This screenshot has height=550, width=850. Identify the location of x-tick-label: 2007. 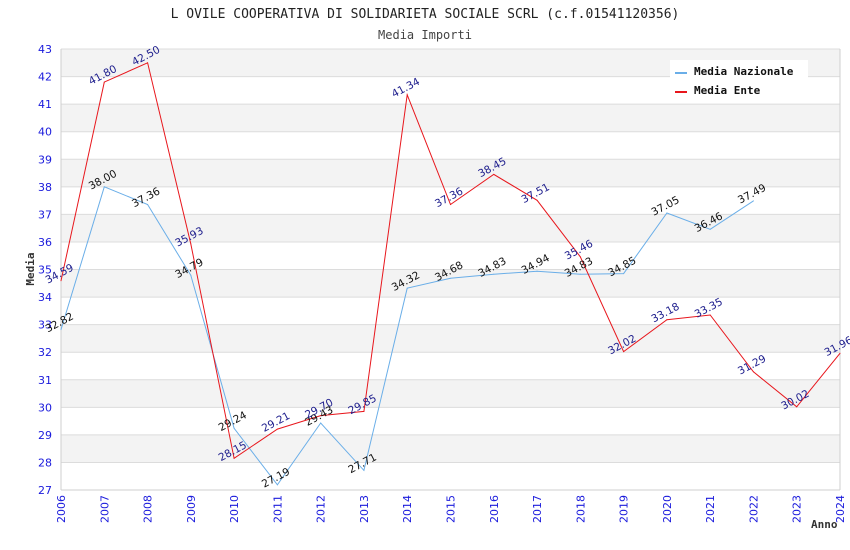
(104, 509).